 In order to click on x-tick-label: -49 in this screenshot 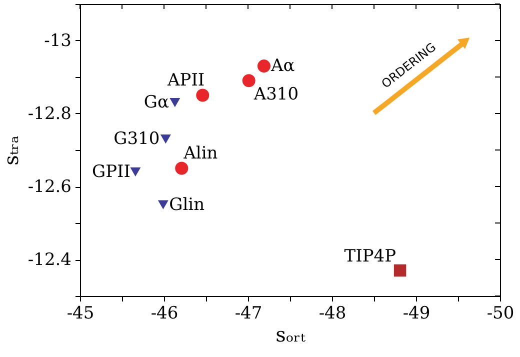, I will do `click(416, 314)`.